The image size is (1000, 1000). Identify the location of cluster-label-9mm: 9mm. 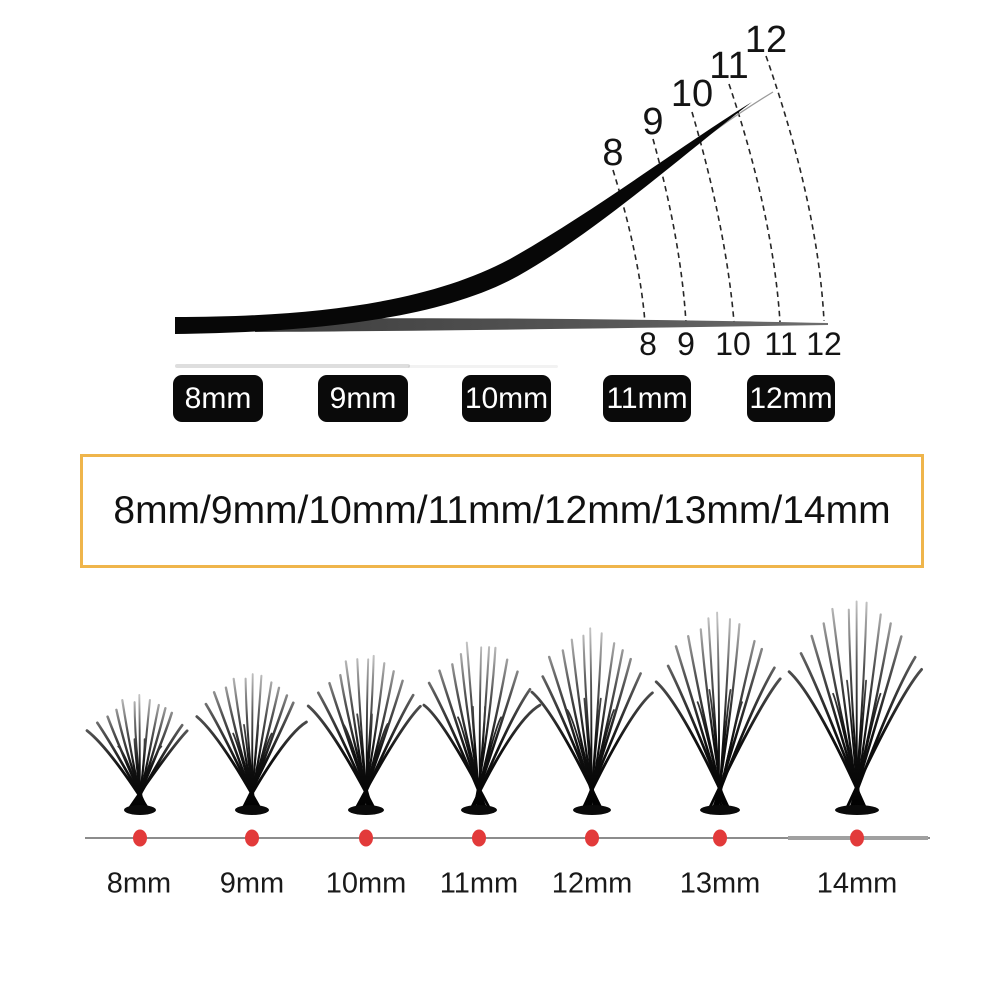
(252, 883).